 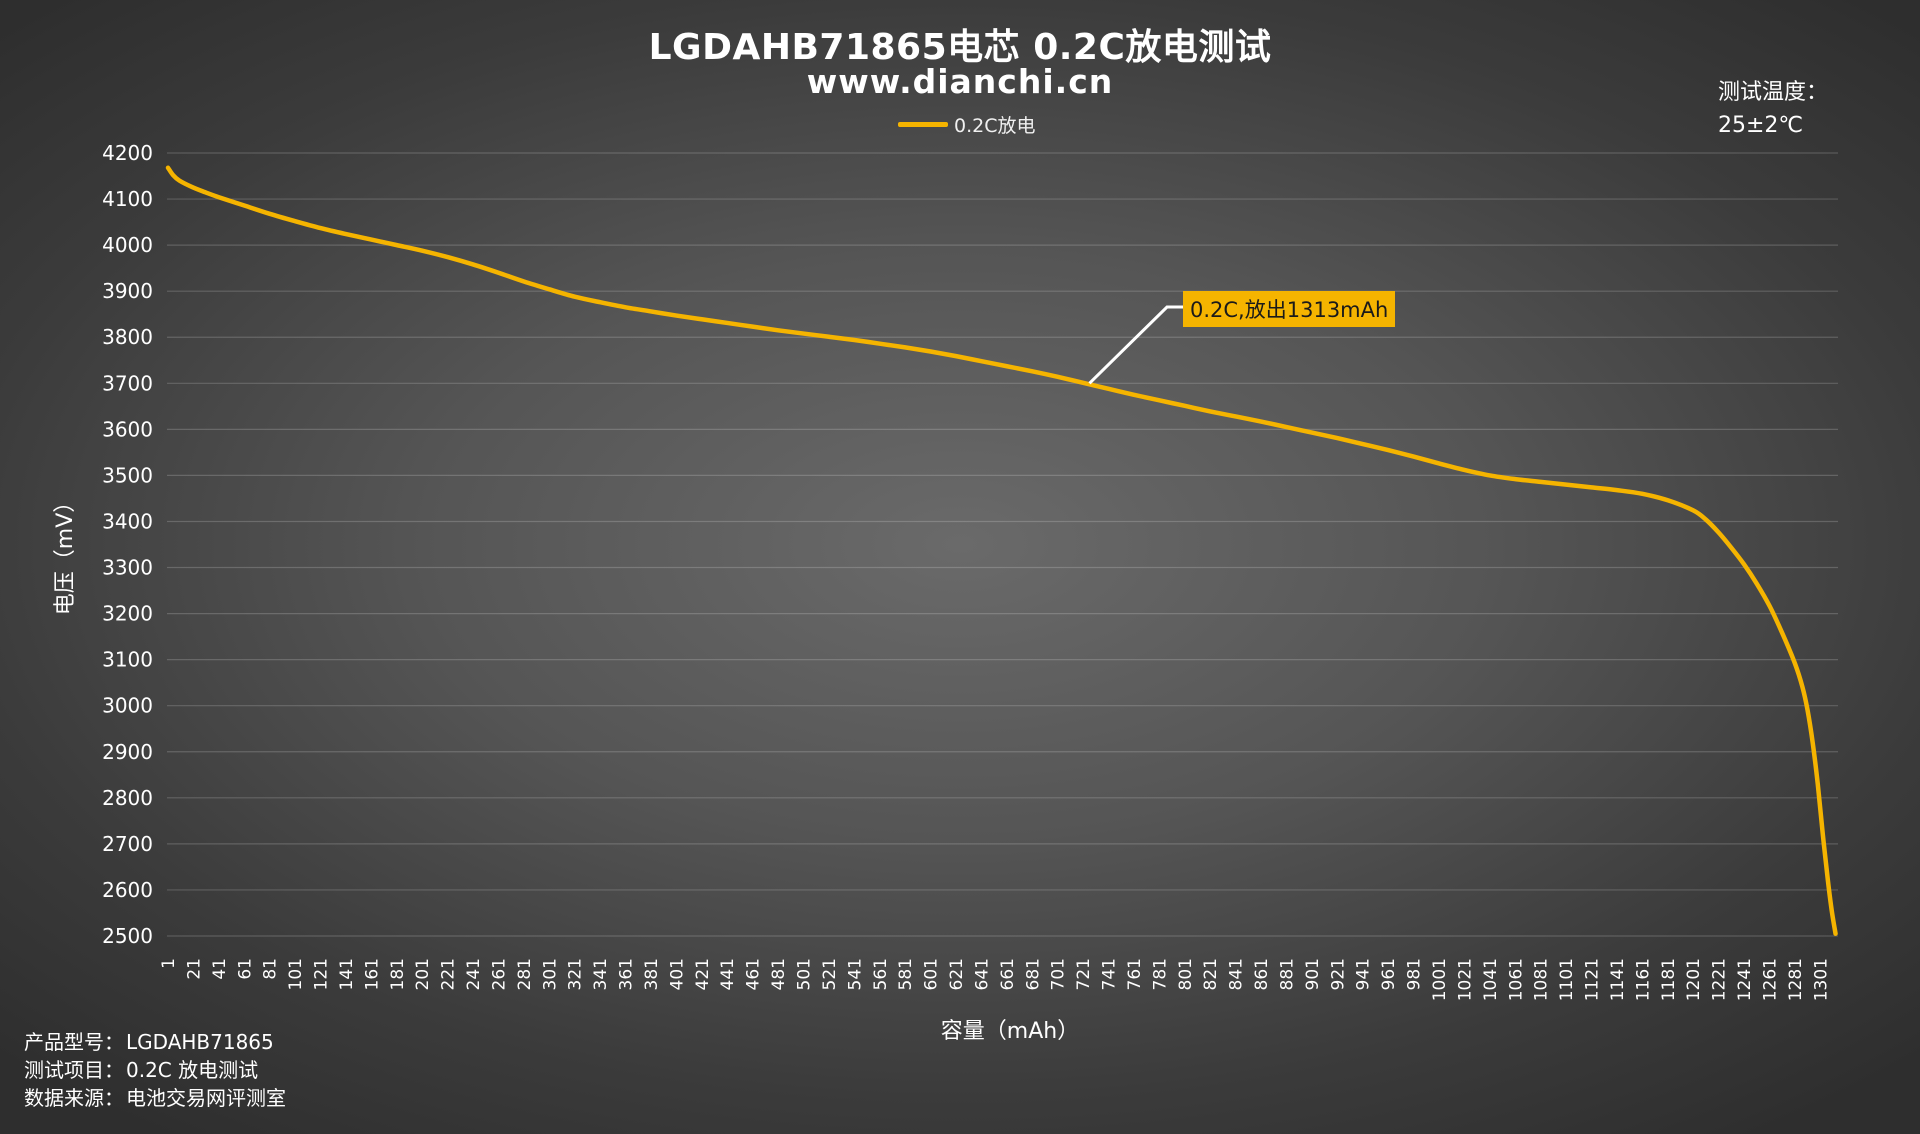 What do you see at coordinates (74, 1098) in the screenshot?
I see `footer-source-label: 数据来源：` at bounding box center [74, 1098].